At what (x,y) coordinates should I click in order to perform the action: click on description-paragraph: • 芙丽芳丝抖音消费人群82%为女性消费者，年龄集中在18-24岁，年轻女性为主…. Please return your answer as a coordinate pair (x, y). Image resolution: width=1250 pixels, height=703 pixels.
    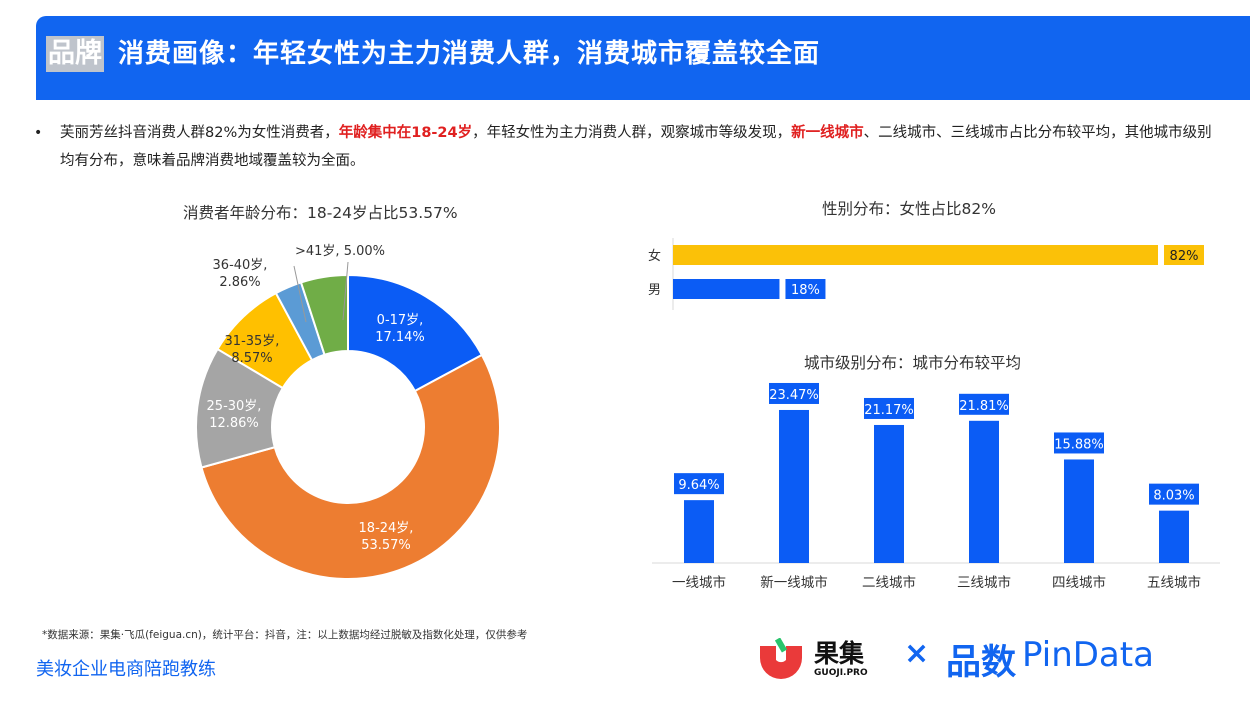
    Looking at the image, I should click on (629, 147).